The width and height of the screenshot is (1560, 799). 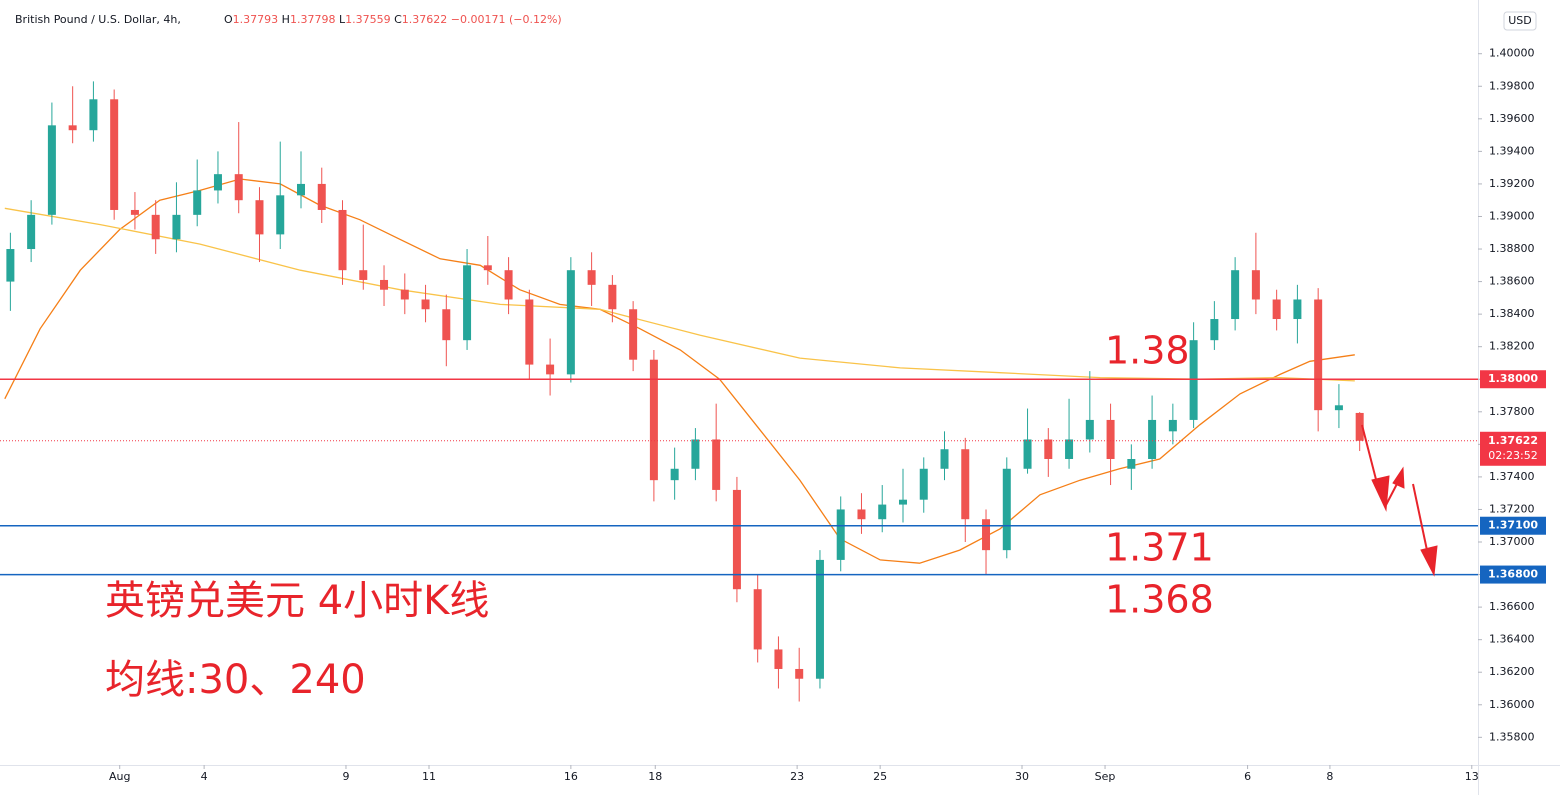 What do you see at coordinates (1512, 281) in the screenshot?
I see `y-tick-label: 1.38600` at bounding box center [1512, 281].